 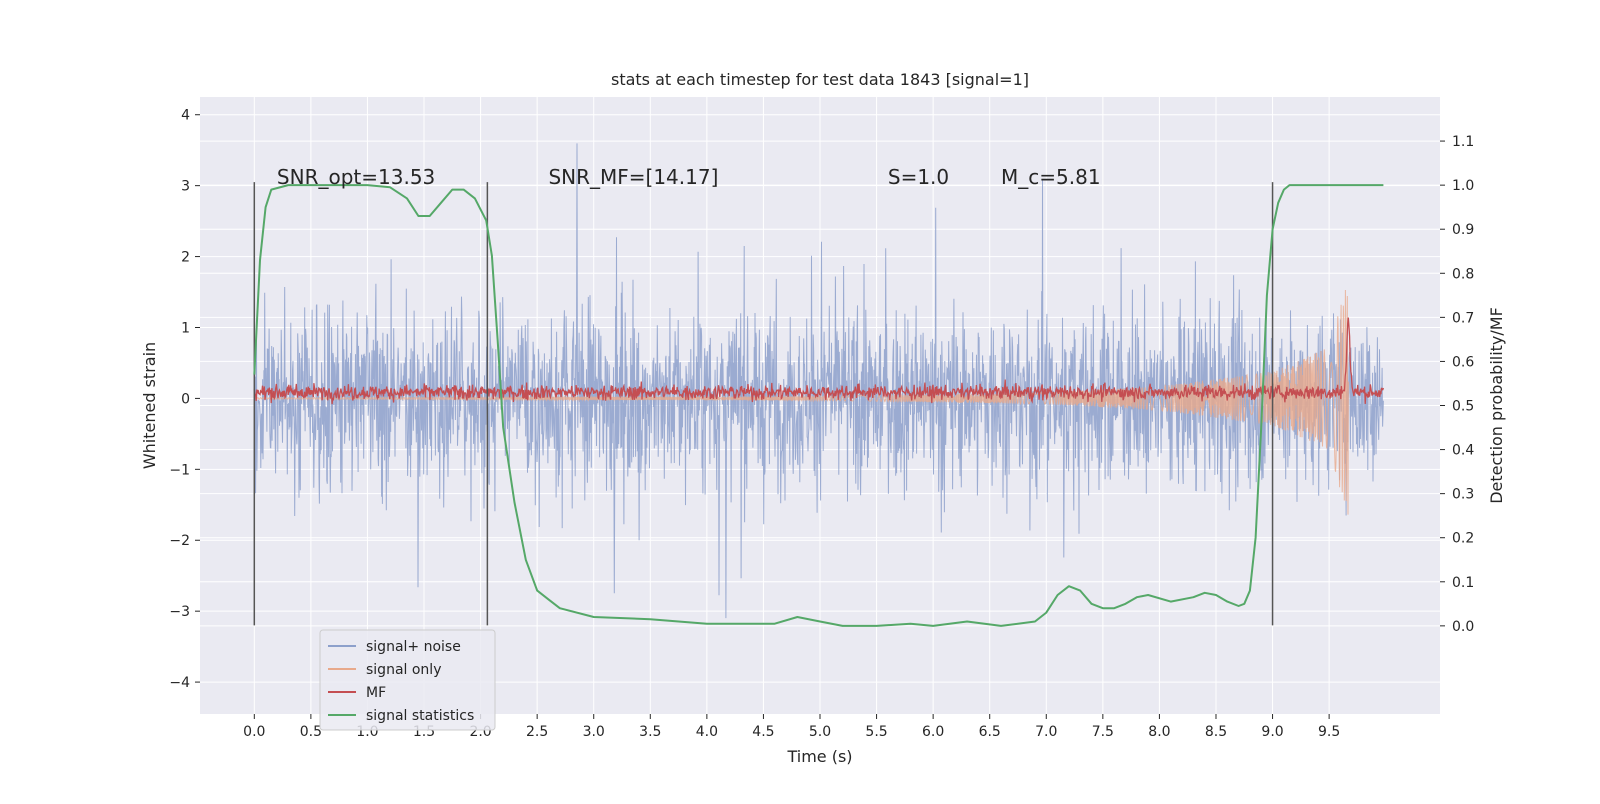 I want to click on y-axis-label: Whitened strain, so click(x=149, y=405).